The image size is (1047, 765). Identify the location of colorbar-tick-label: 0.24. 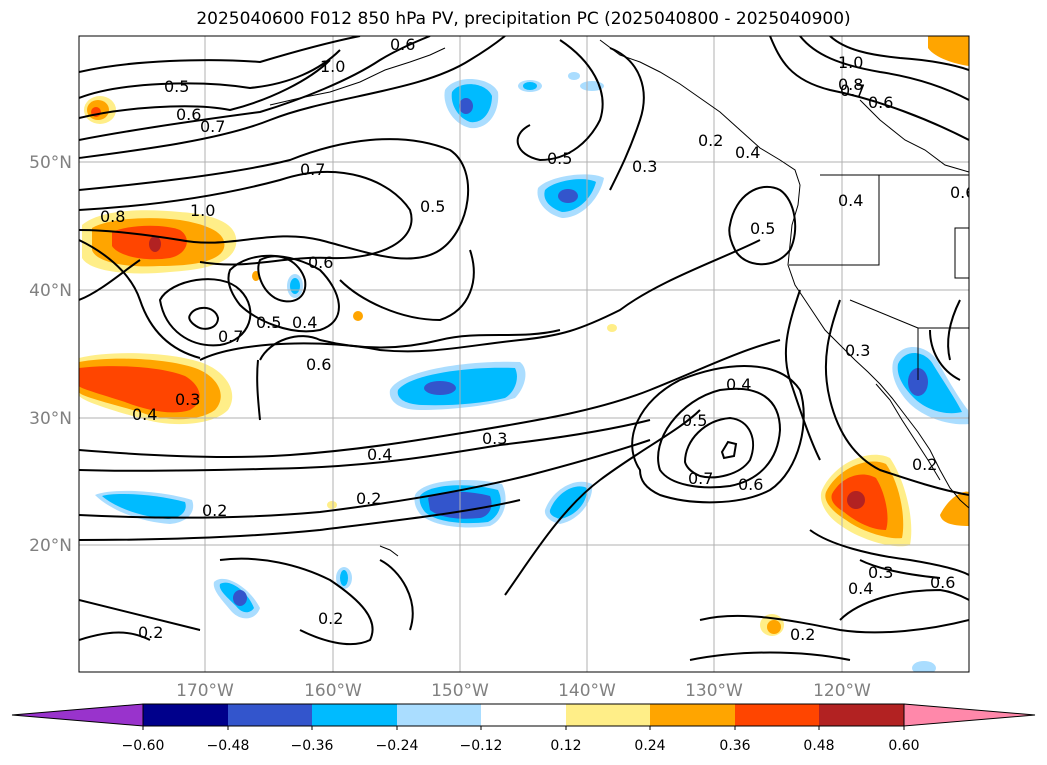
(649, 746).